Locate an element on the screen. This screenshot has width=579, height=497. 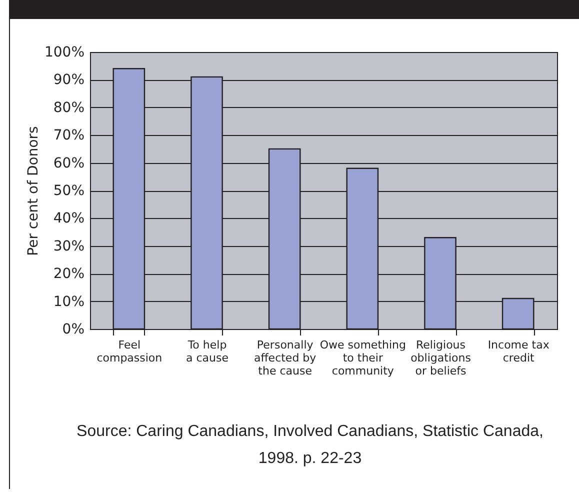
y-tick-label: 20% is located at coordinates (68, 274).